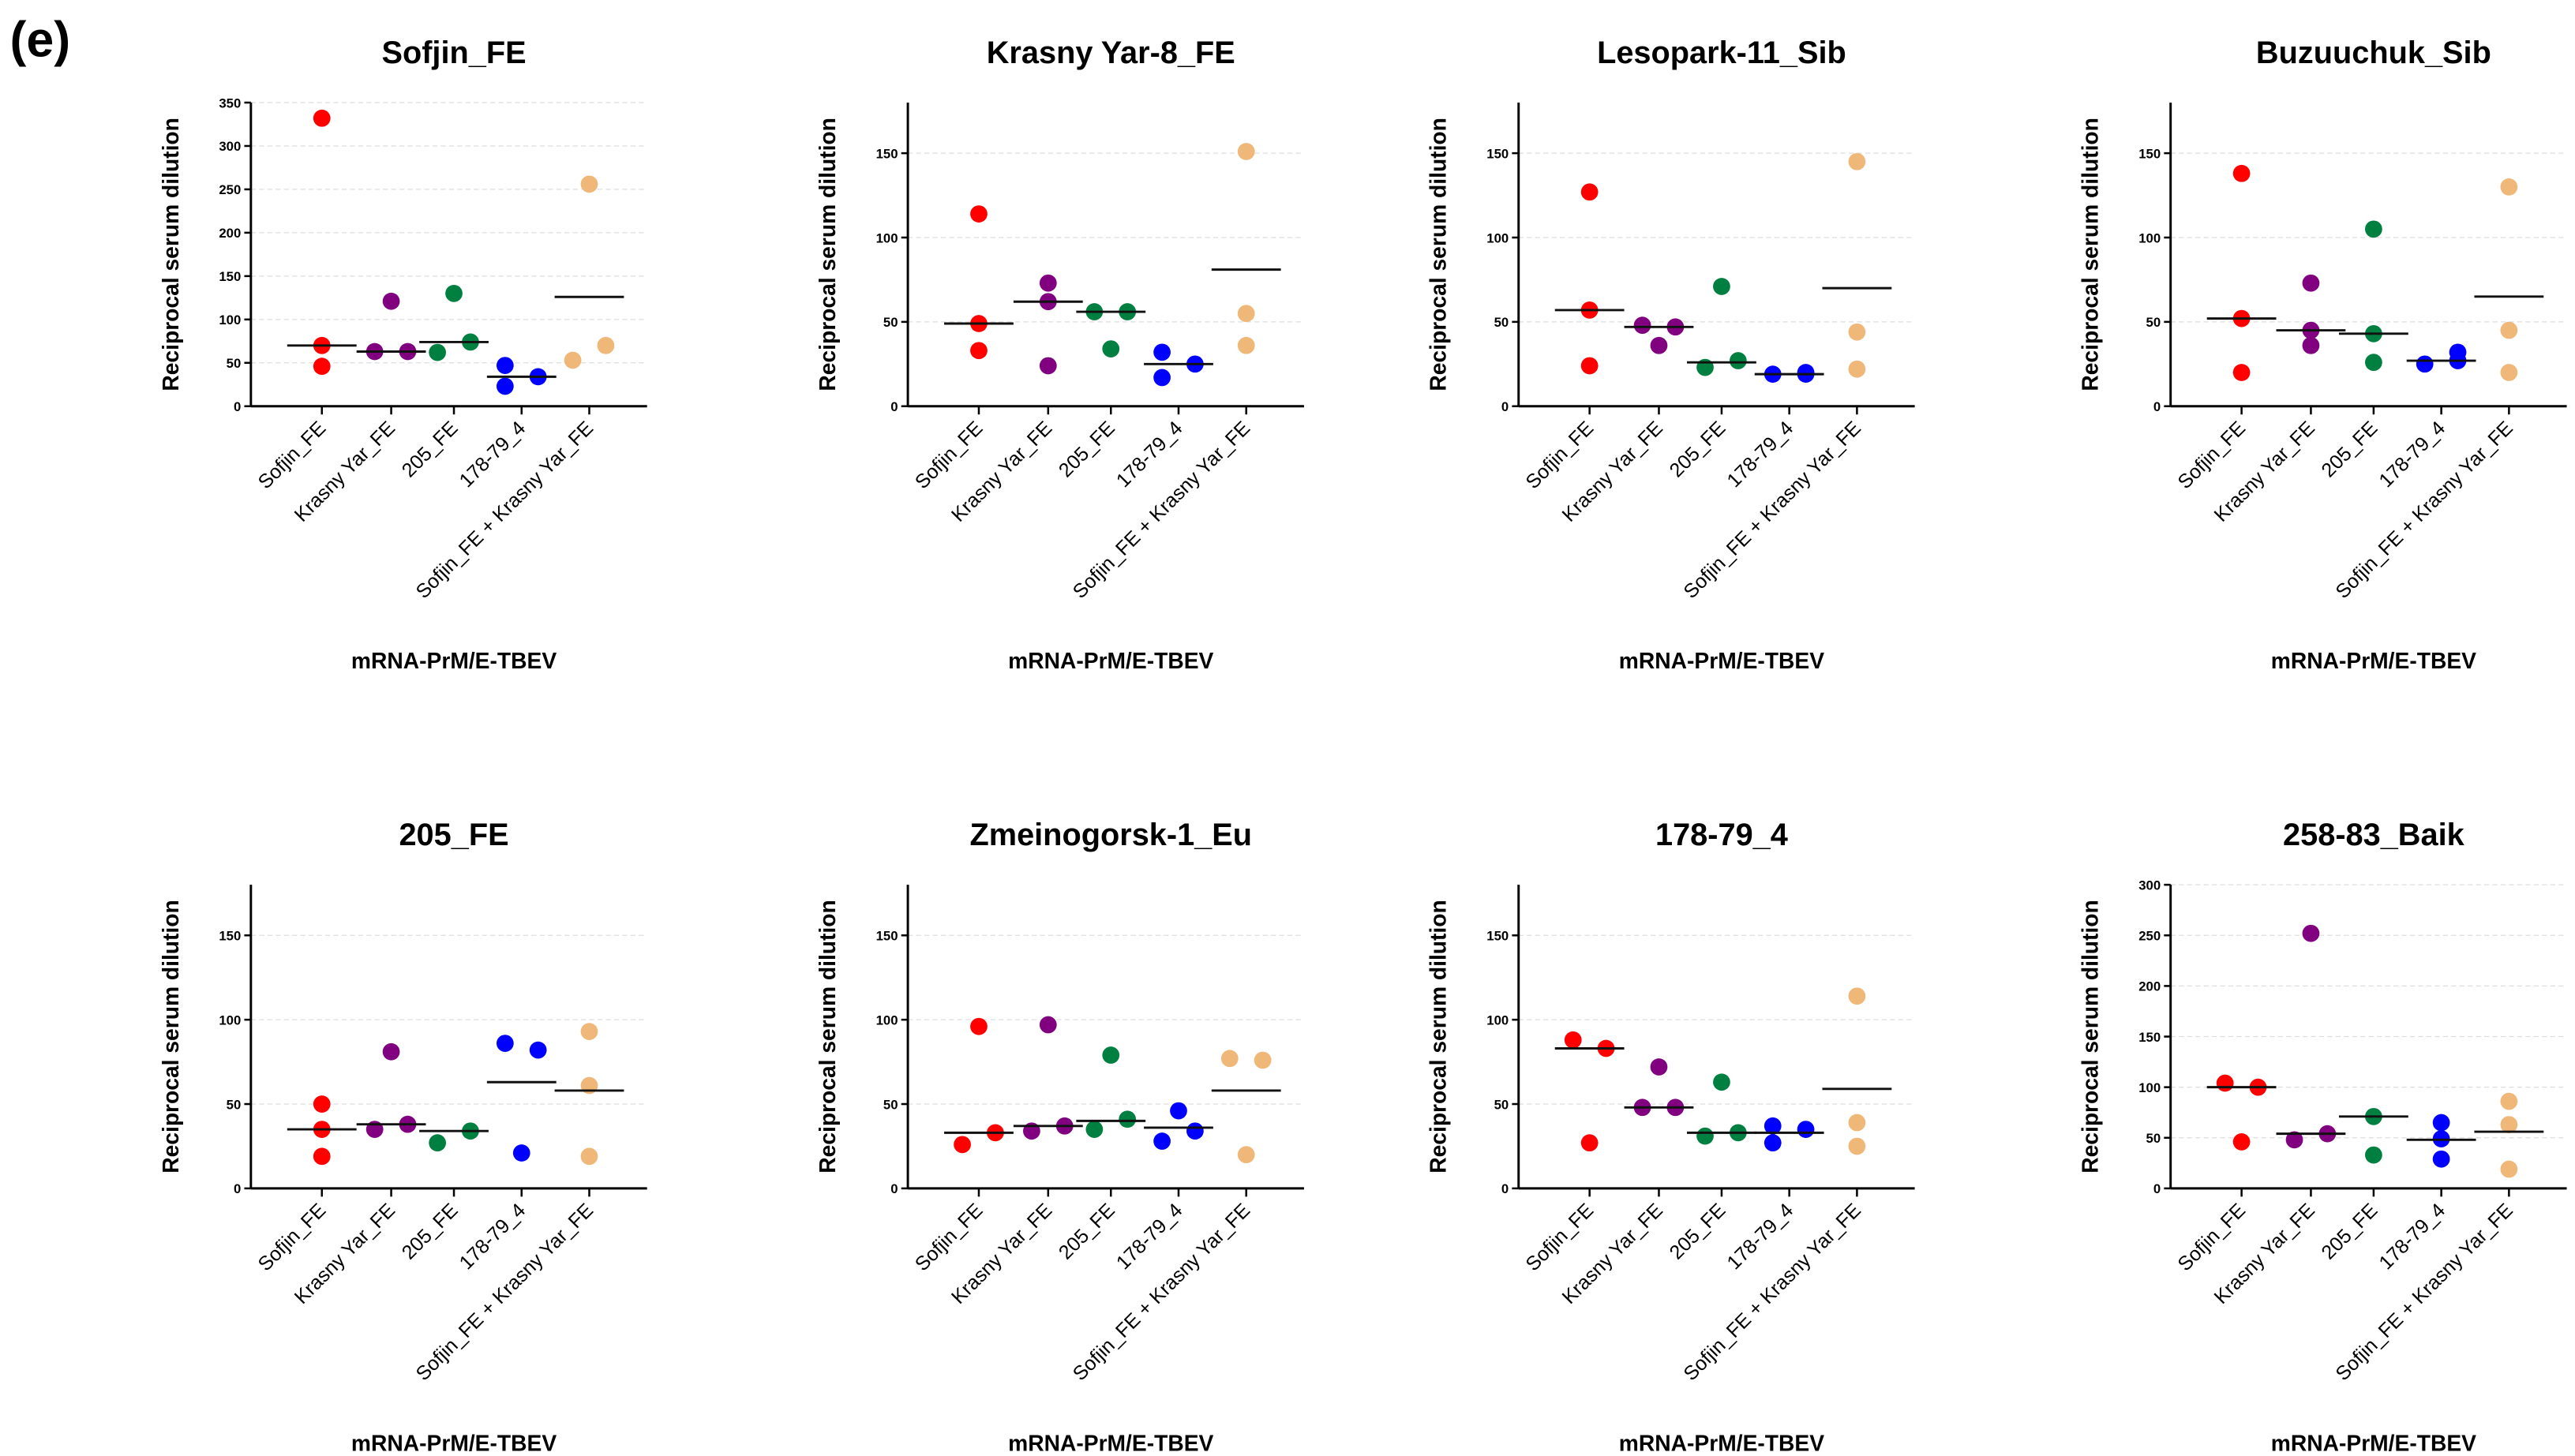 This screenshot has height=1456, width=2575. What do you see at coordinates (453, 53) in the screenshot?
I see `chart-title: Sofjin_FE` at bounding box center [453, 53].